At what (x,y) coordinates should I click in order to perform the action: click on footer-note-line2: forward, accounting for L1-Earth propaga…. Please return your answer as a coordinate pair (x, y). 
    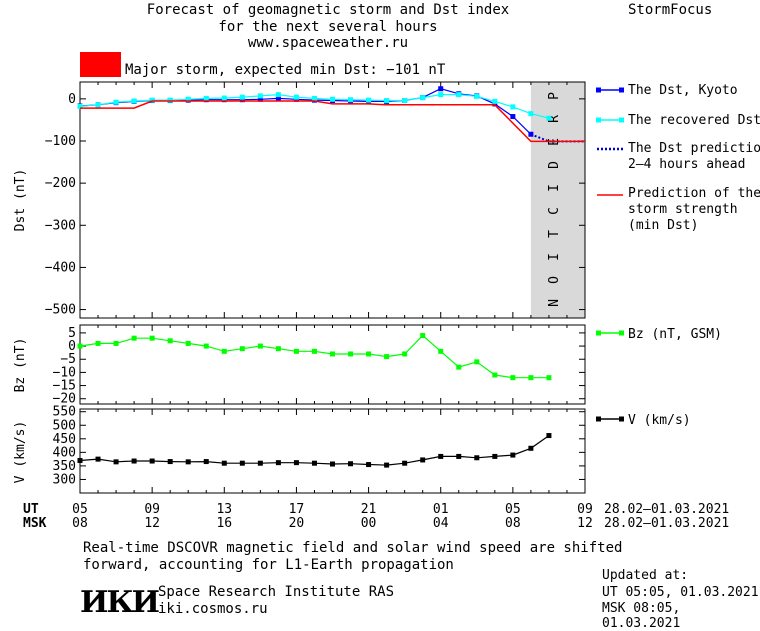
    Looking at the image, I should click on (268, 565).